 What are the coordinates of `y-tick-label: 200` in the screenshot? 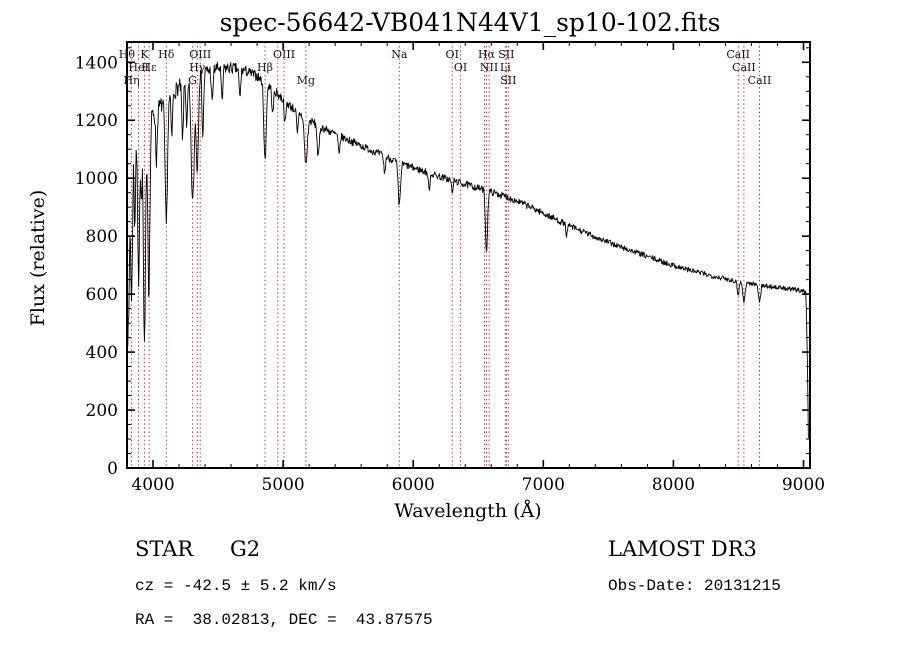 It's located at (102, 411).